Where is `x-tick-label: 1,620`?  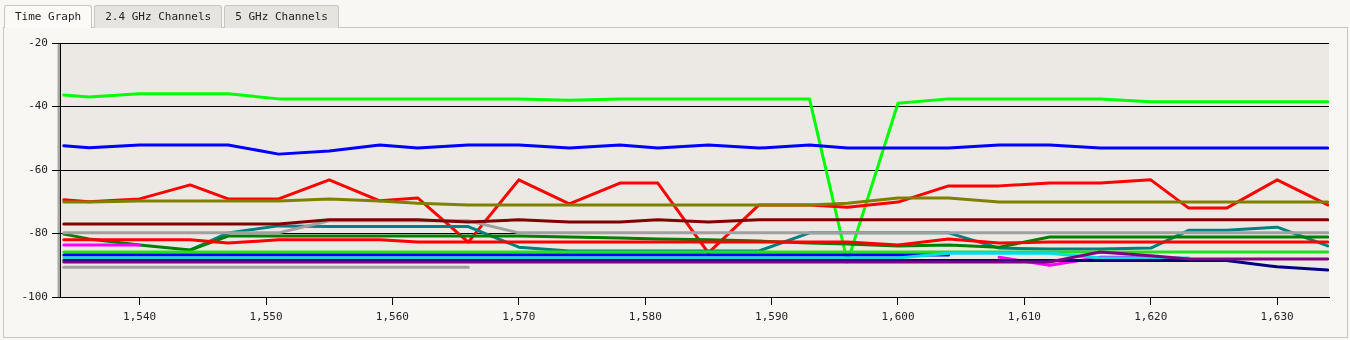 x-tick-label: 1,620 is located at coordinates (1151, 317).